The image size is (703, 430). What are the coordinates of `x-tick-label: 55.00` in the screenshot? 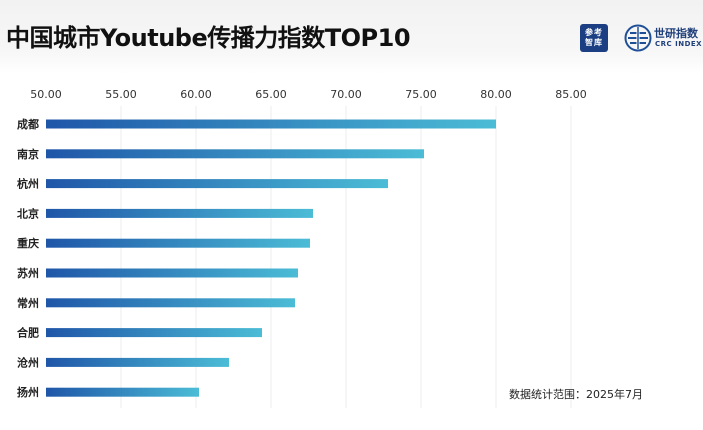 It's located at (121, 94).